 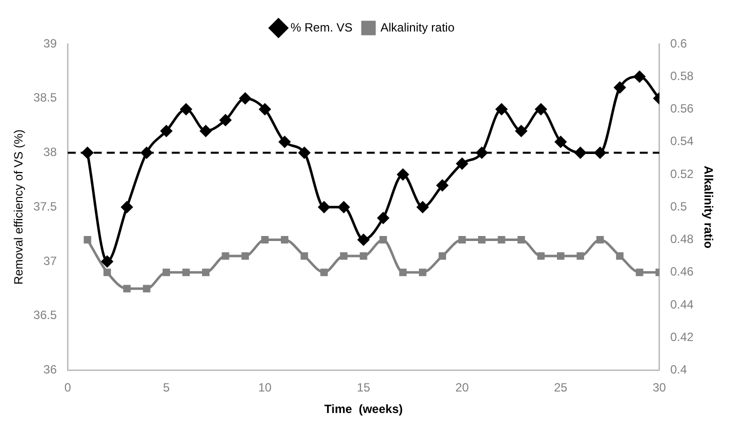 I want to click on x-tick-label: 30, so click(x=659, y=387).